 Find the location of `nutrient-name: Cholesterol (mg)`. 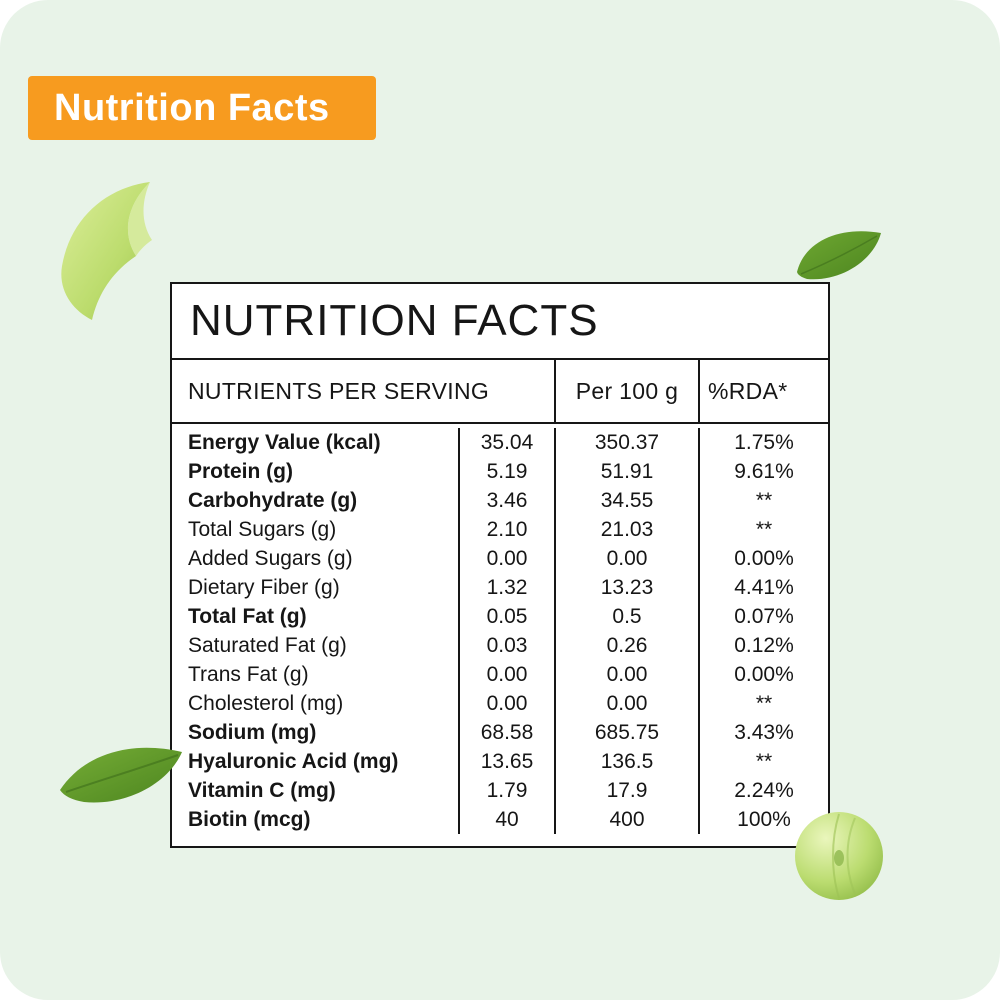

nutrient-name: Cholesterol (mg) is located at coordinates (316, 703).